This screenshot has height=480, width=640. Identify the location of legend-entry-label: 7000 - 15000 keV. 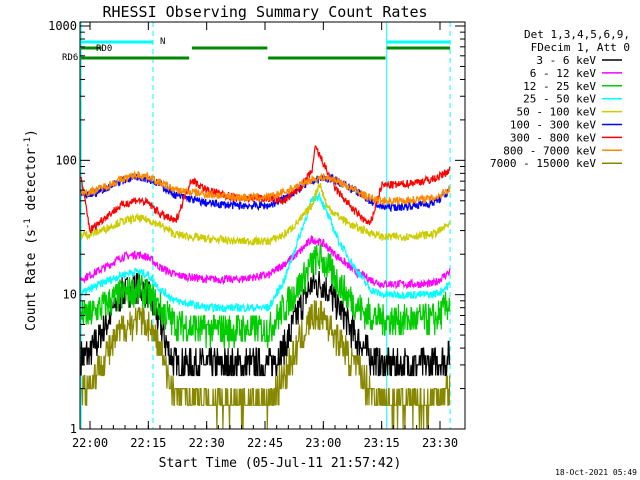
(543, 163).